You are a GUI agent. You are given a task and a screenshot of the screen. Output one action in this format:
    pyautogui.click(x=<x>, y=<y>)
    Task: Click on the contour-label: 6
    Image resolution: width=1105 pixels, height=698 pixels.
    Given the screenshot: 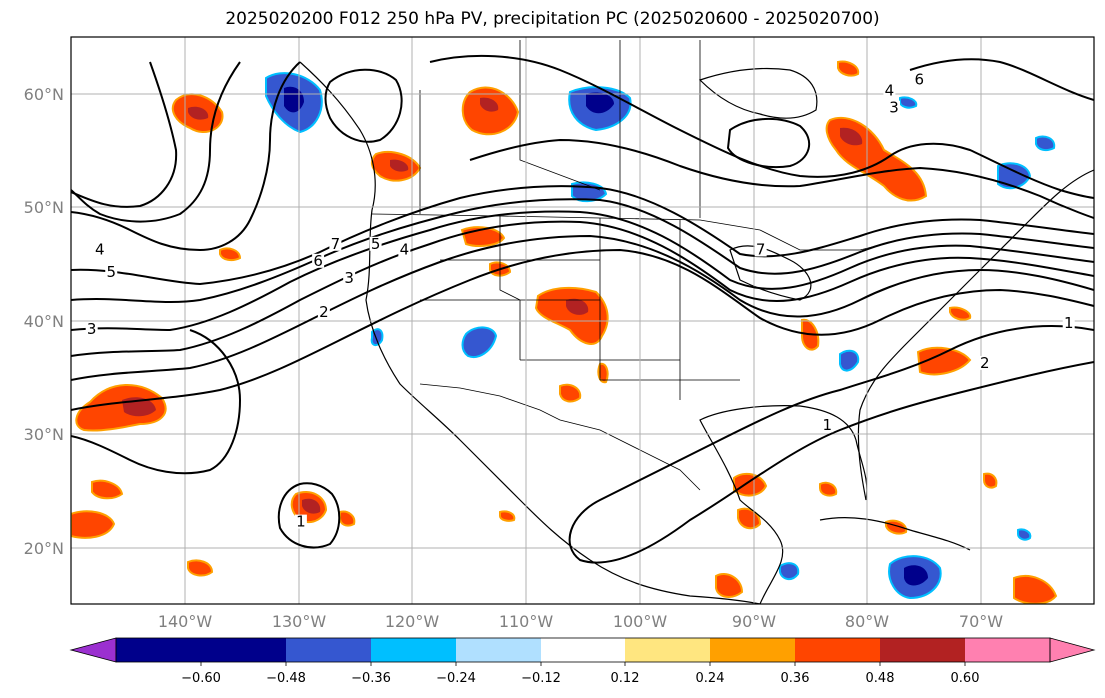 What is the action you would take?
    pyautogui.click(x=920, y=79)
    